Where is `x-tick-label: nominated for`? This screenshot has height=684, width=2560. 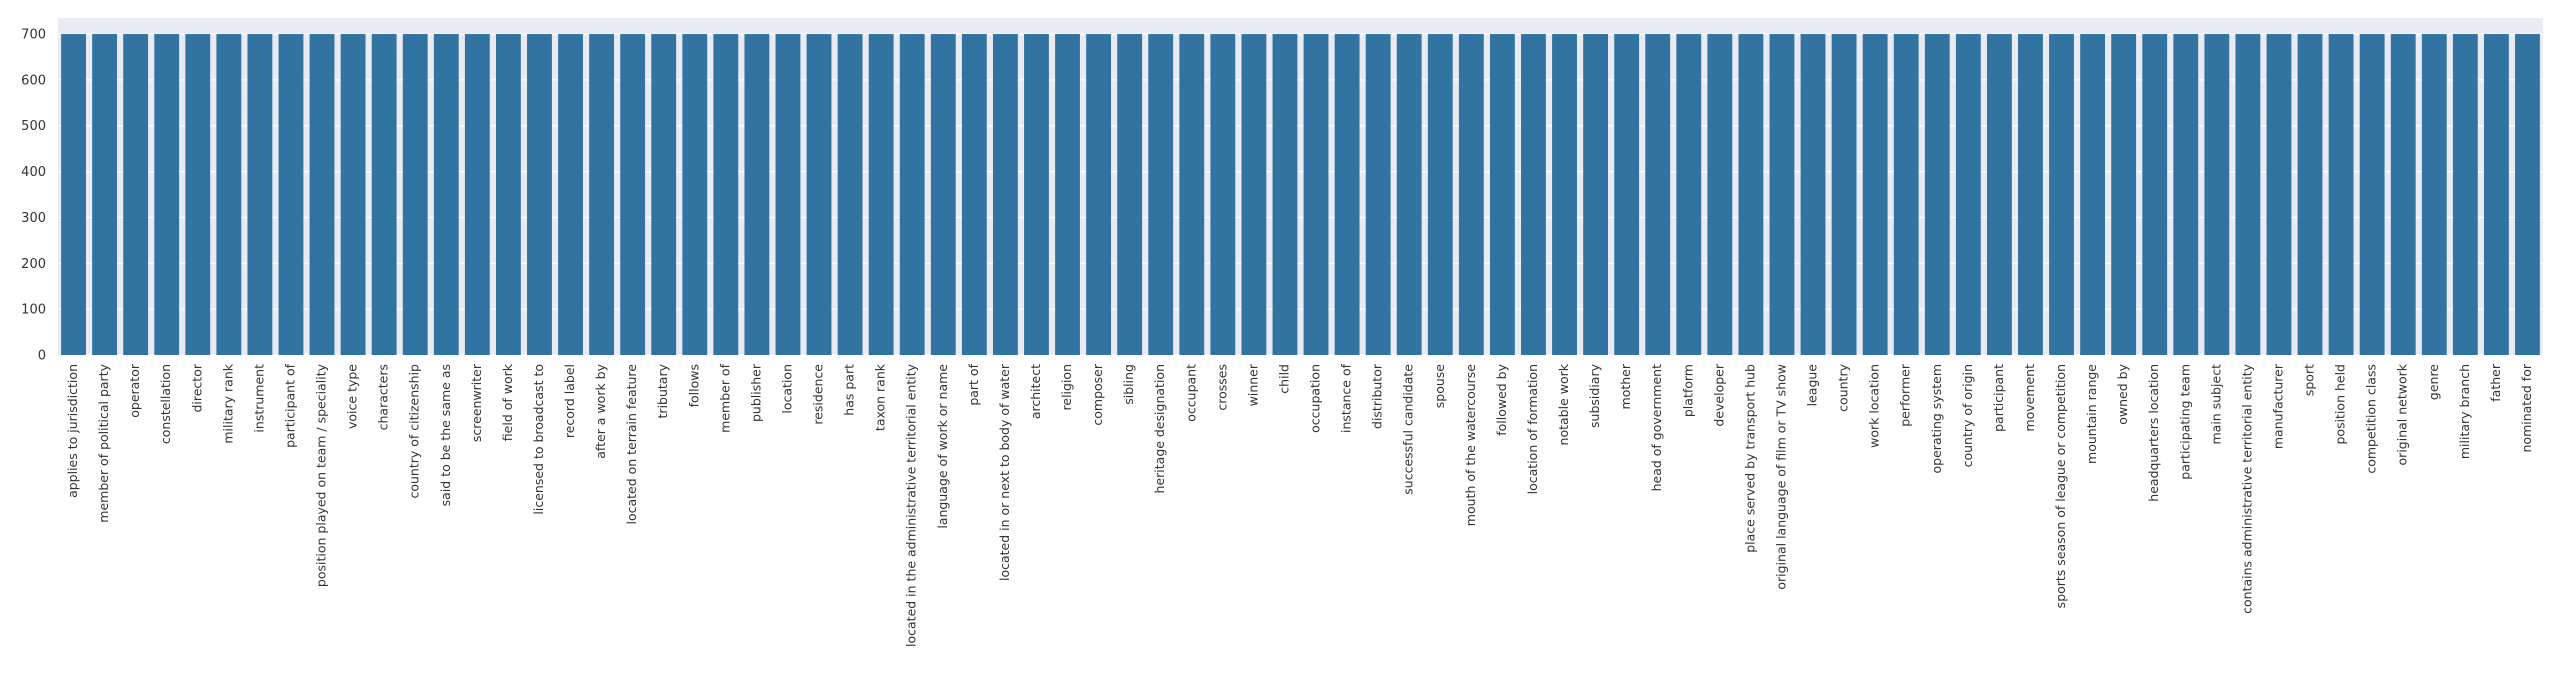 x-tick-label: nominated for is located at coordinates (2526, 407).